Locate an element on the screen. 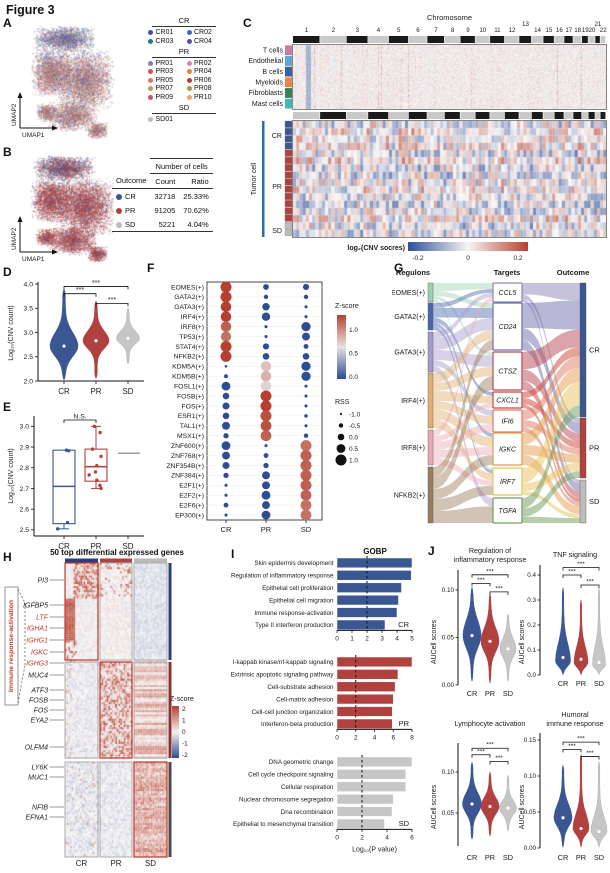  group-label: CR is located at coordinates (64, 546).